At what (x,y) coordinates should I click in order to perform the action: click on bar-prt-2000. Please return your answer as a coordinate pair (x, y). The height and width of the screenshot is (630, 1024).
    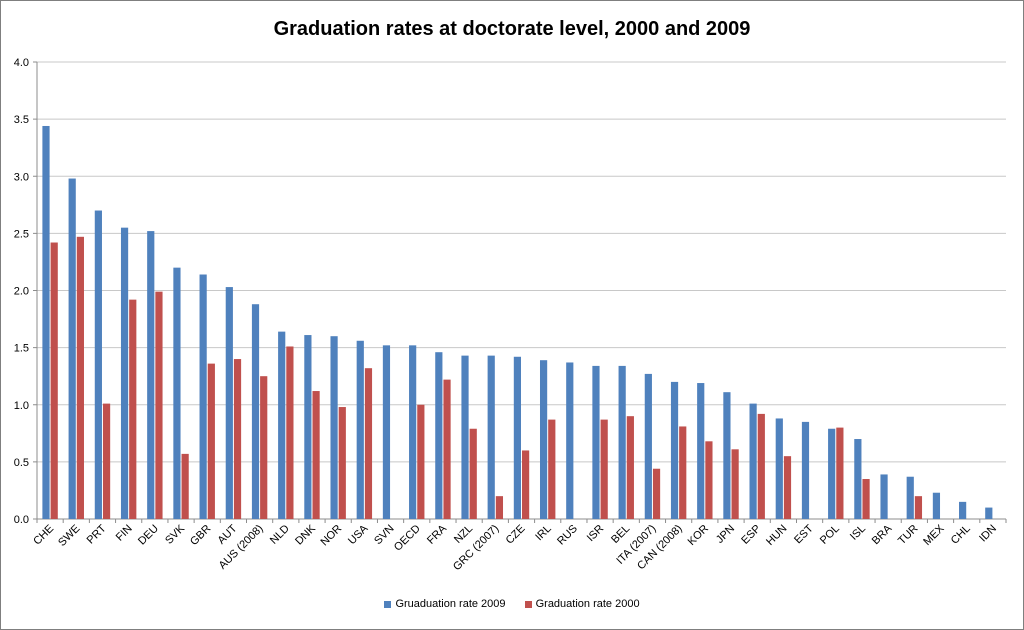
    Looking at the image, I should click on (106, 461).